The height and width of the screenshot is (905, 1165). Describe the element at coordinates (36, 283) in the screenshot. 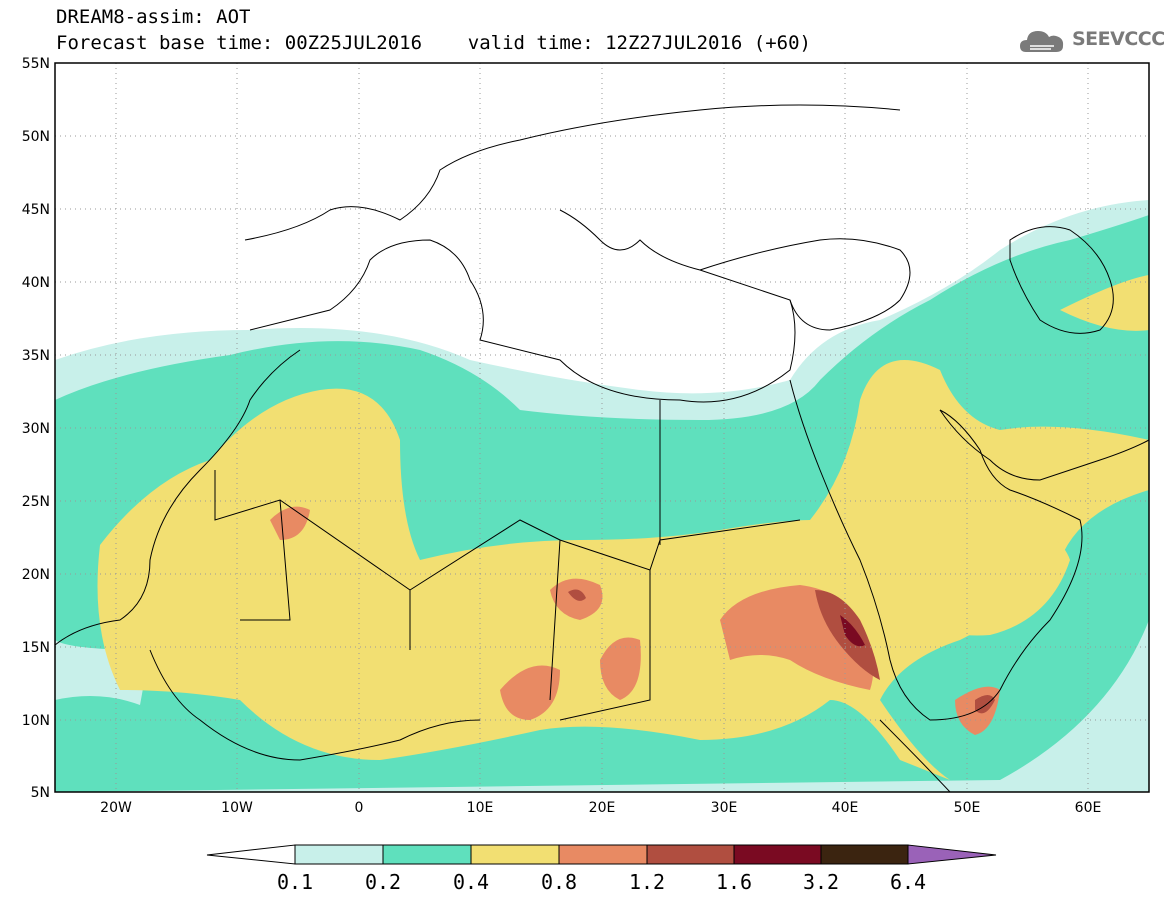

I see `lat-label: 40N` at that location.